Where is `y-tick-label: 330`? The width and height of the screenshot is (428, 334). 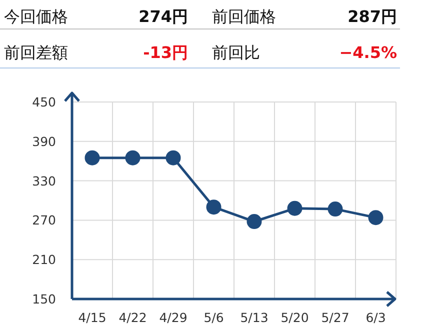
y-tick-label: 330 is located at coordinates (44, 180).